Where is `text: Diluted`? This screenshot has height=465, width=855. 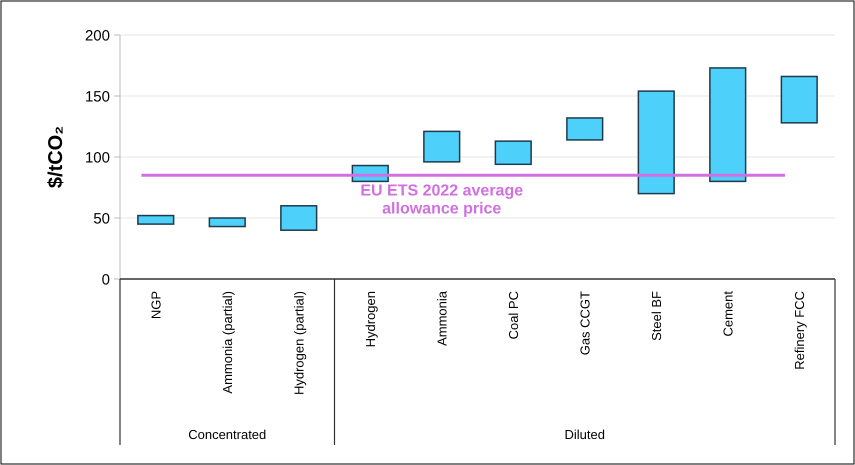
text: Diluted is located at coordinates (584, 434).